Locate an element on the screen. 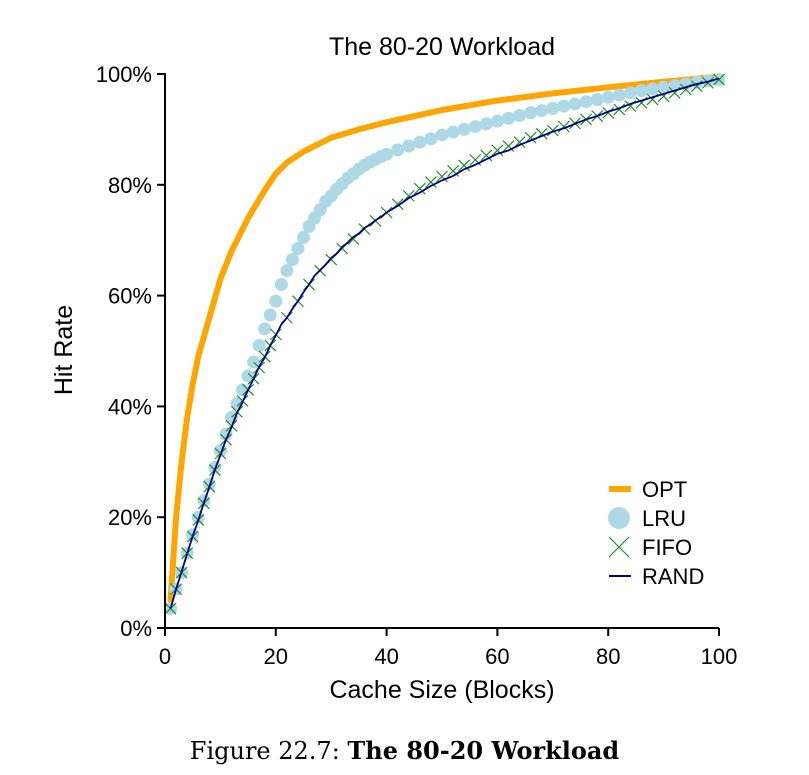 The width and height of the screenshot is (809, 775). y-tick-label: 40% is located at coordinates (130, 406).